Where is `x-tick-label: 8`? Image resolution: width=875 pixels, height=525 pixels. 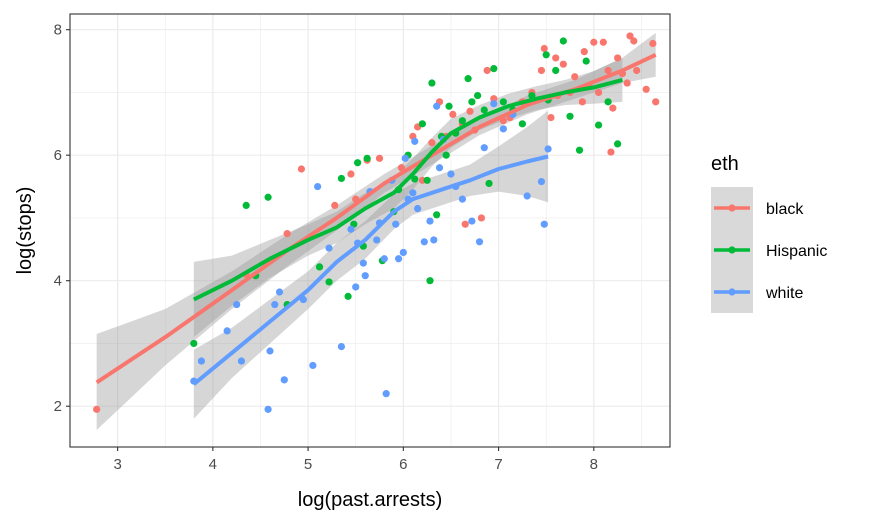
x-tick-label: 8 is located at coordinates (594, 464).